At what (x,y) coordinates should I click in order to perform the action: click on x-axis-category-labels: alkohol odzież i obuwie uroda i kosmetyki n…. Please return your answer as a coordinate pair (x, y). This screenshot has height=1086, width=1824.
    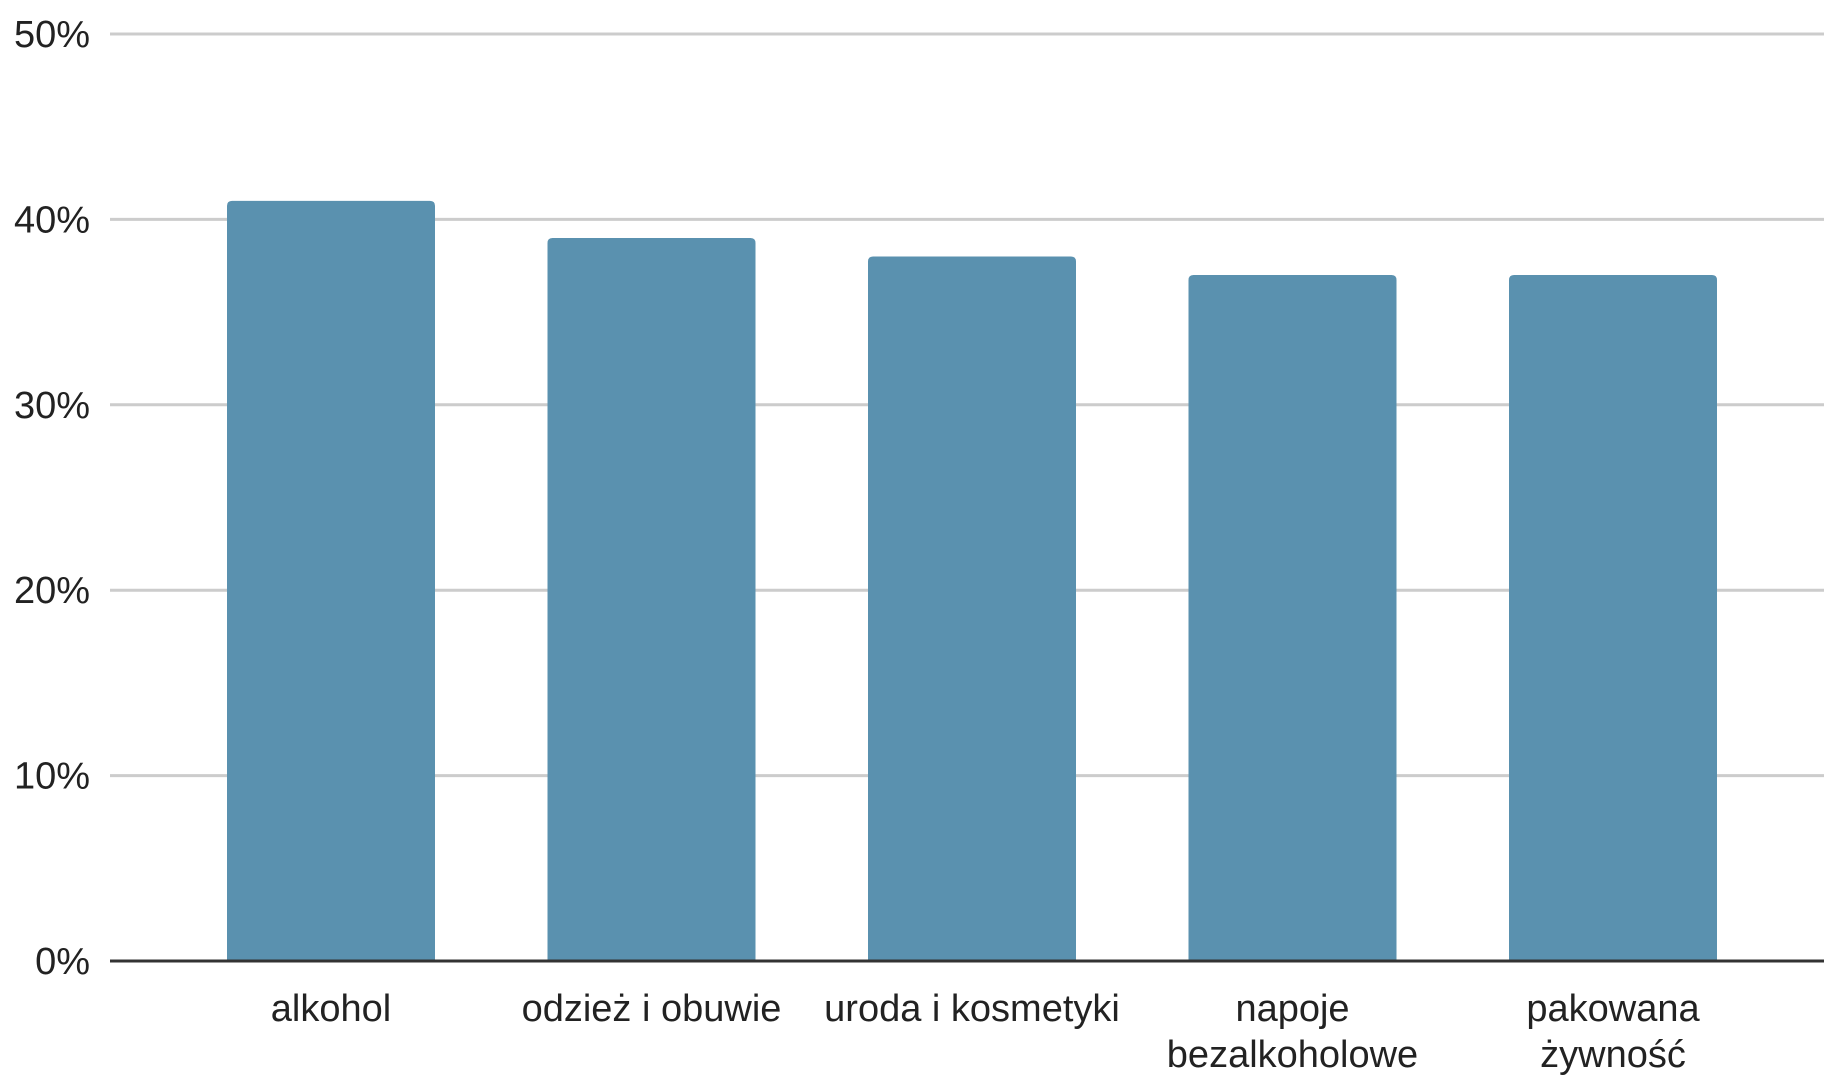
    Looking at the image, I should click on (986, 1032).